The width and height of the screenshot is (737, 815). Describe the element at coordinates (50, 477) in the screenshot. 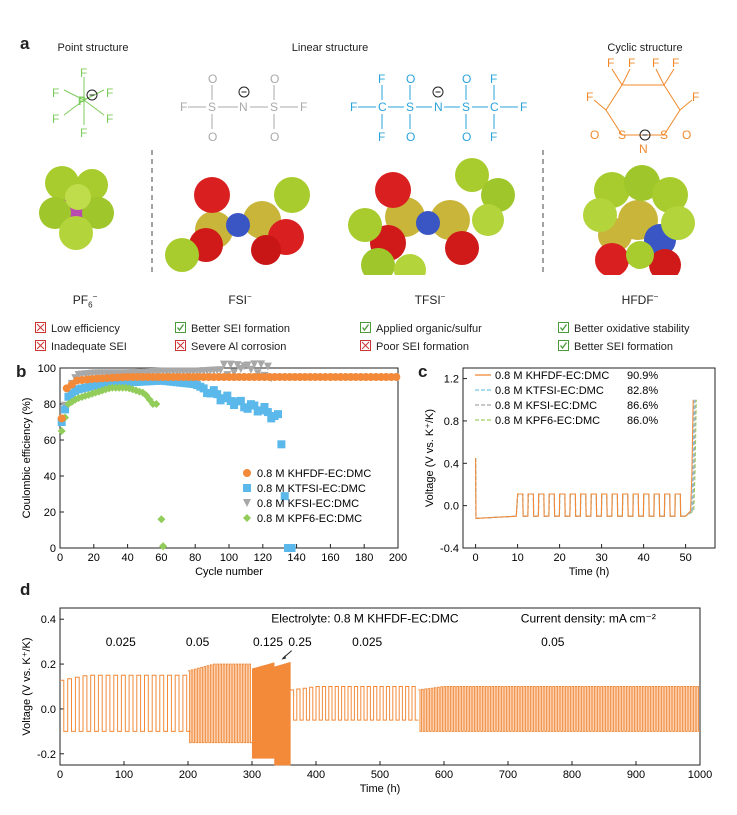

I see `y-tick-label: 40` at that location.